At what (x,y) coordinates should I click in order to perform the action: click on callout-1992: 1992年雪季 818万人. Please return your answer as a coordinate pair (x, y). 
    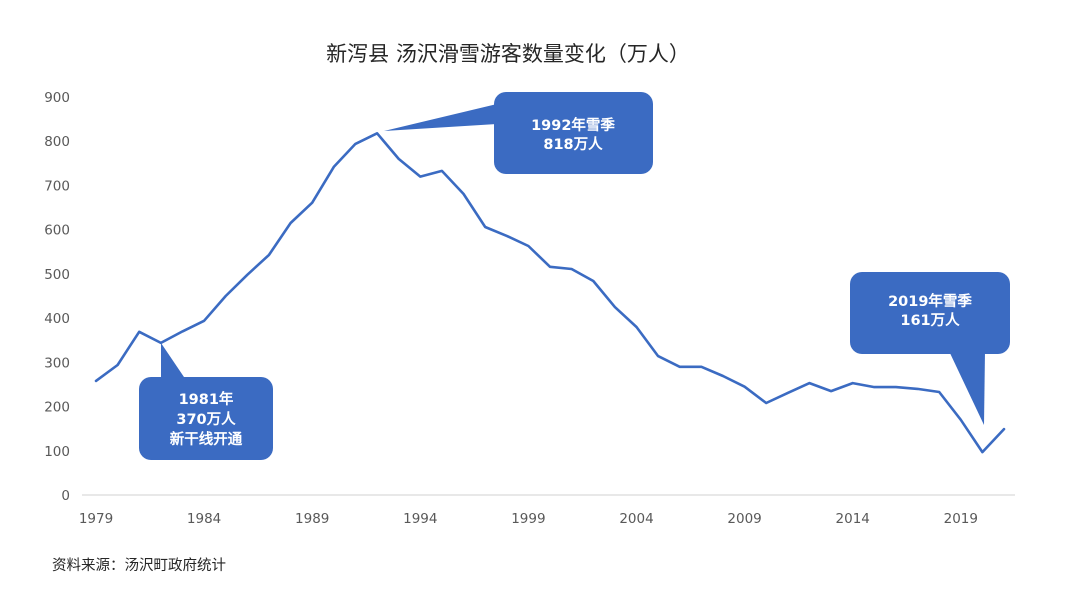
    Looking at the image, I should click on (518, 133).